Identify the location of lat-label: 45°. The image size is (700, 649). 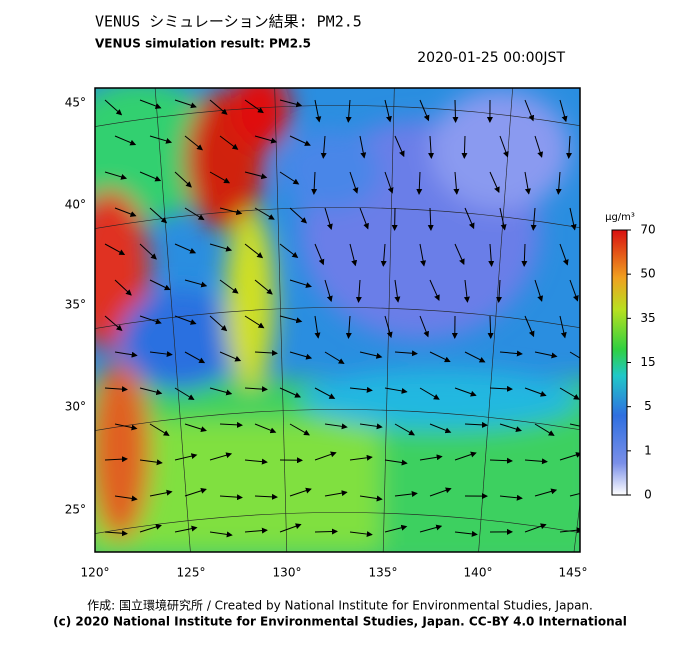
(75, 103).